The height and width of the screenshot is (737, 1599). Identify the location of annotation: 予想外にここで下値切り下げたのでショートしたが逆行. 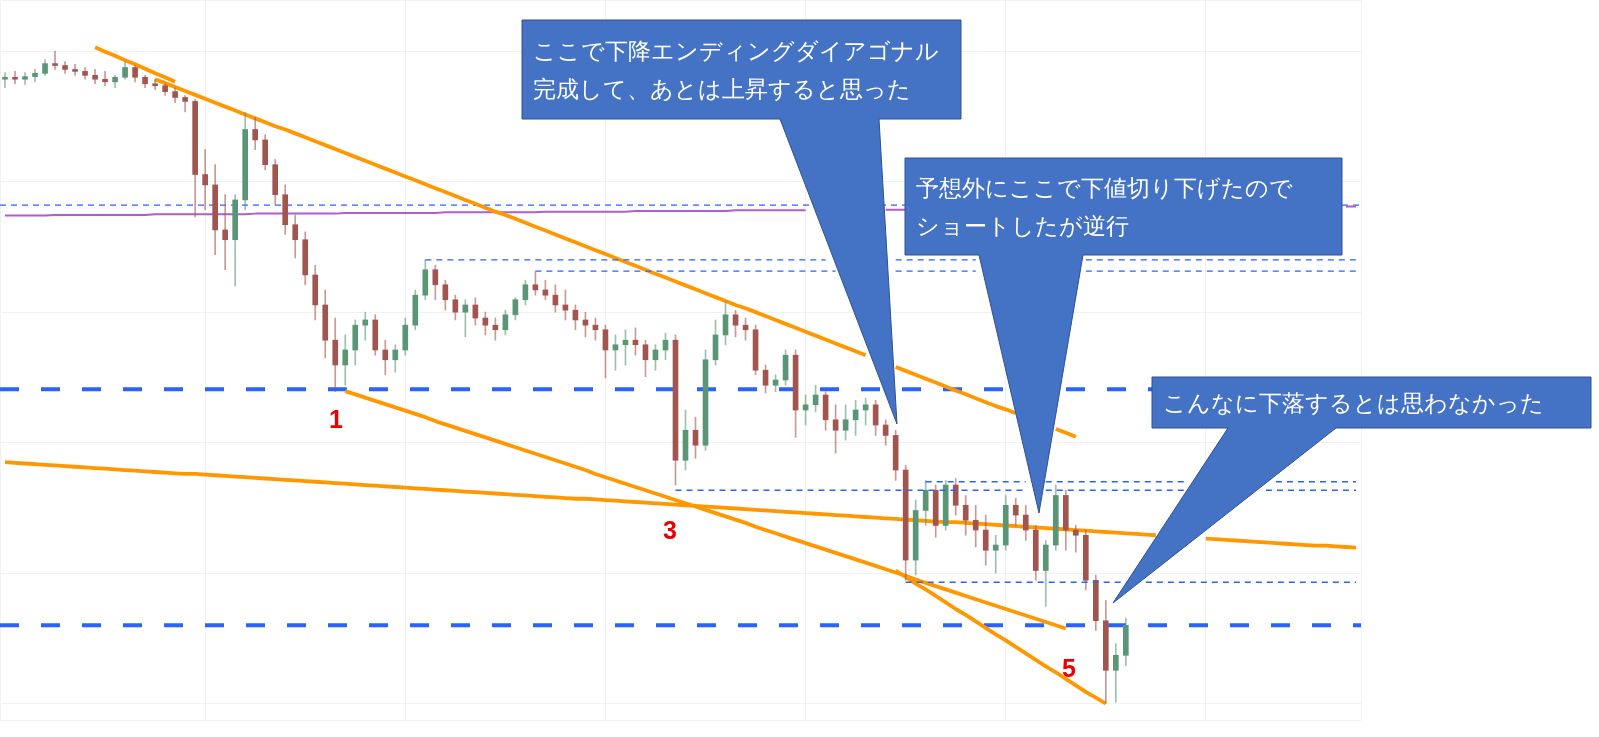
(1105, 206).